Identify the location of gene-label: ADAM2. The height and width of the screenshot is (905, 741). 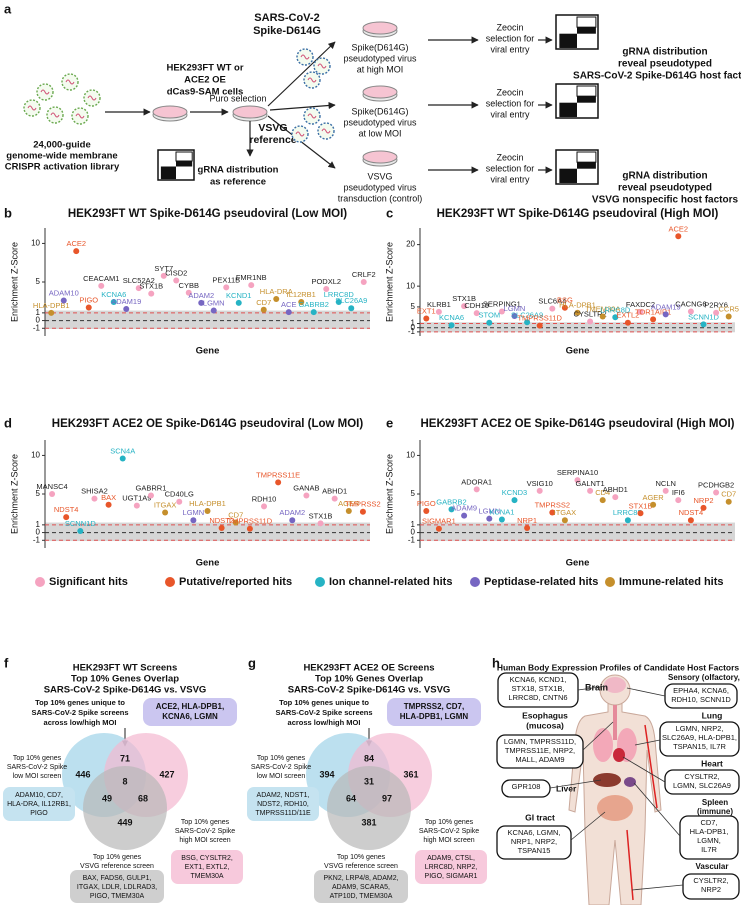
(201, 295).